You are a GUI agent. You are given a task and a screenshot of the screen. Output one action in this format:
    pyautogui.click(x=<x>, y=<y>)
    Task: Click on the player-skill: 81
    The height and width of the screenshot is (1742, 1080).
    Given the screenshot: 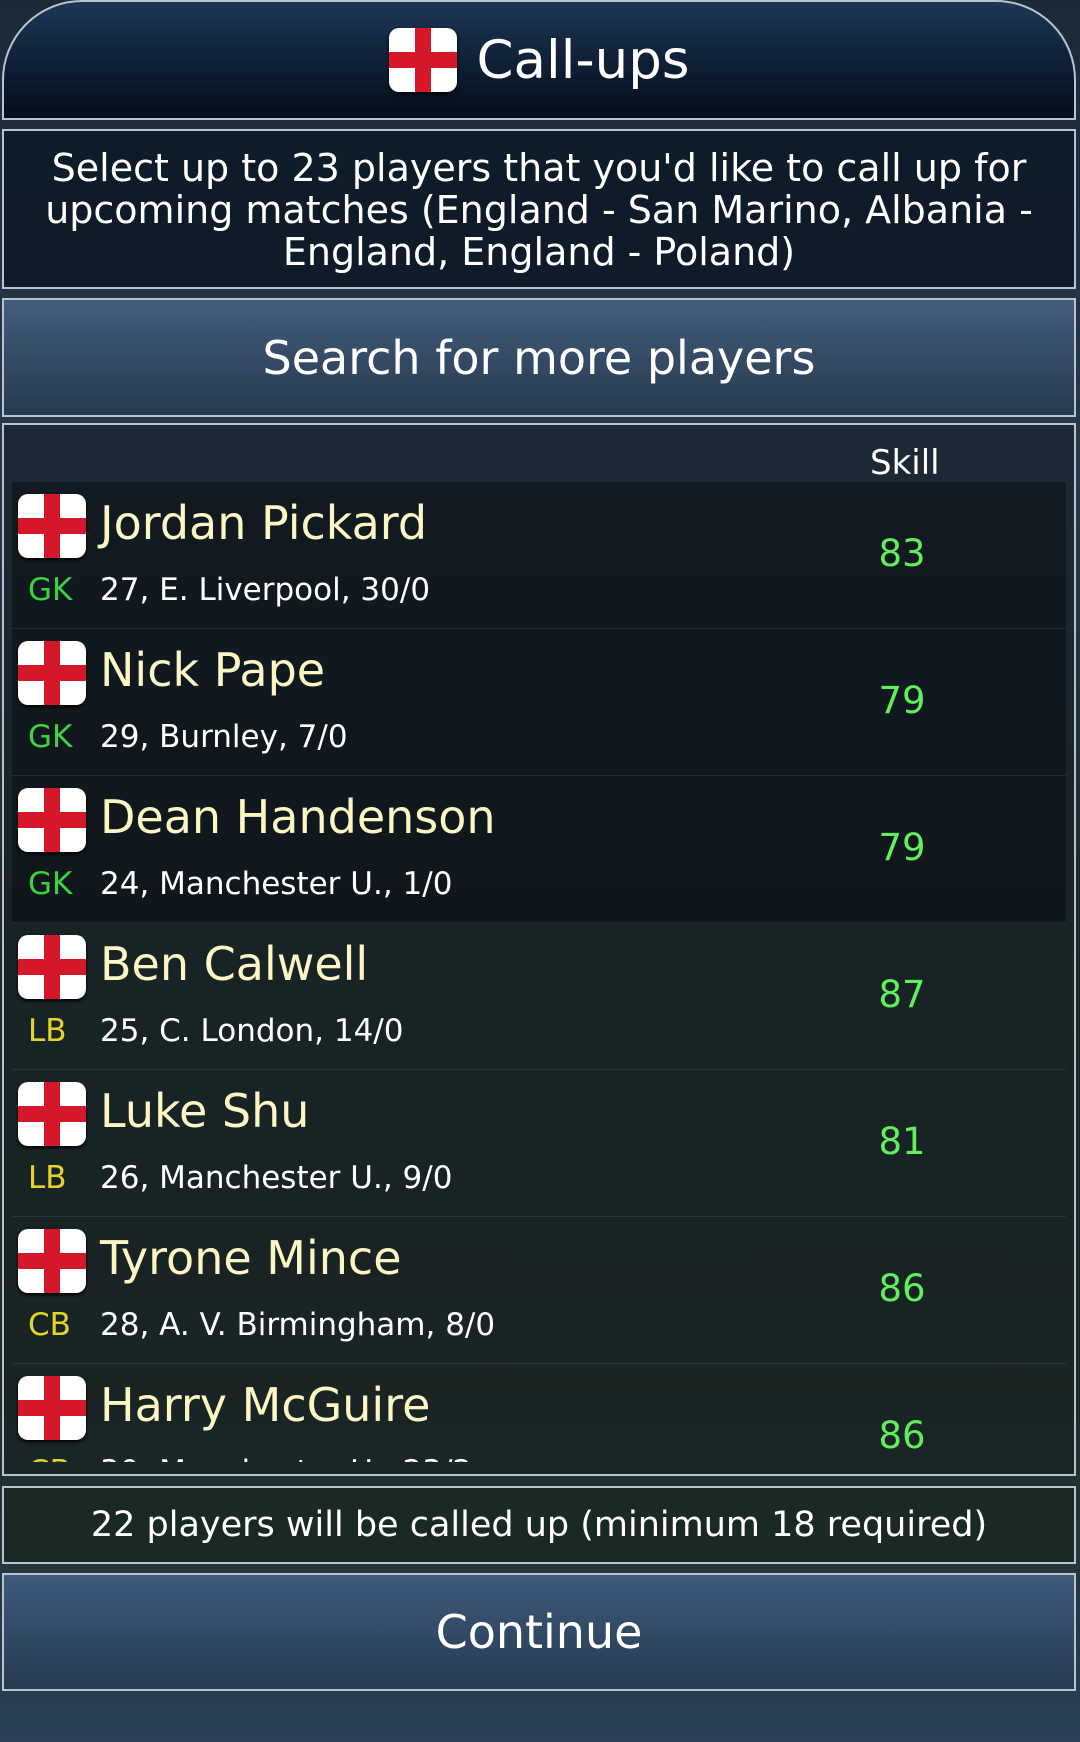 What is the action you would take?
    pyautogui.click(x=902, y=1141)
    